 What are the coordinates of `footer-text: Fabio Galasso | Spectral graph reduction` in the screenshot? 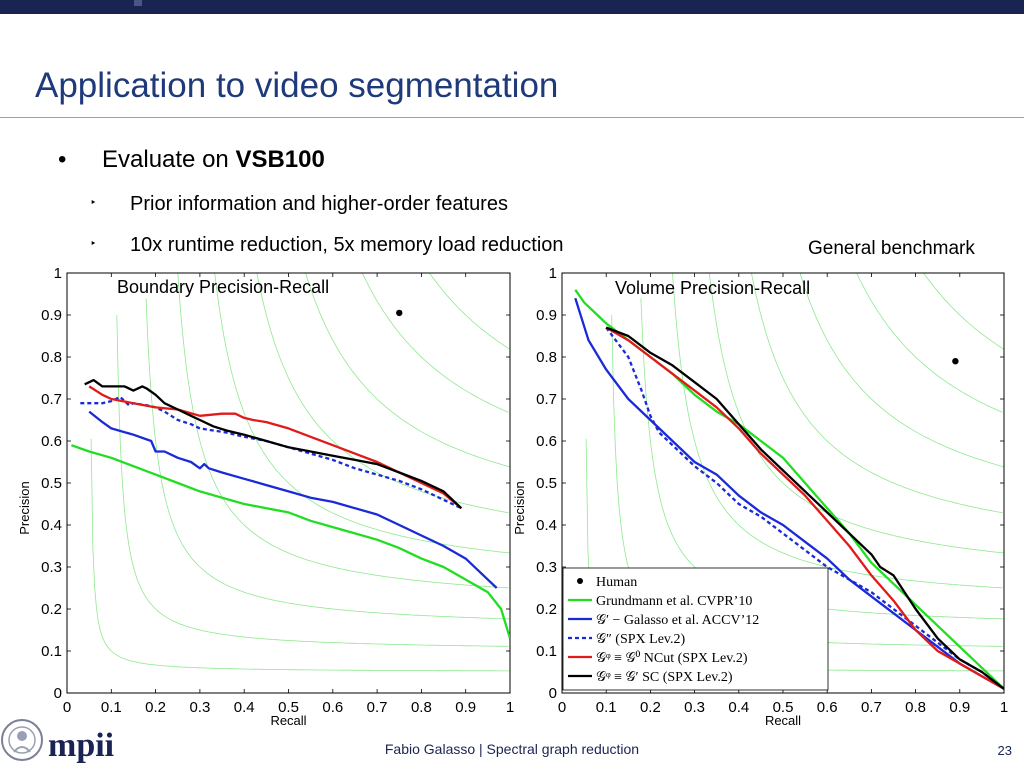 It's located at (512, 749).